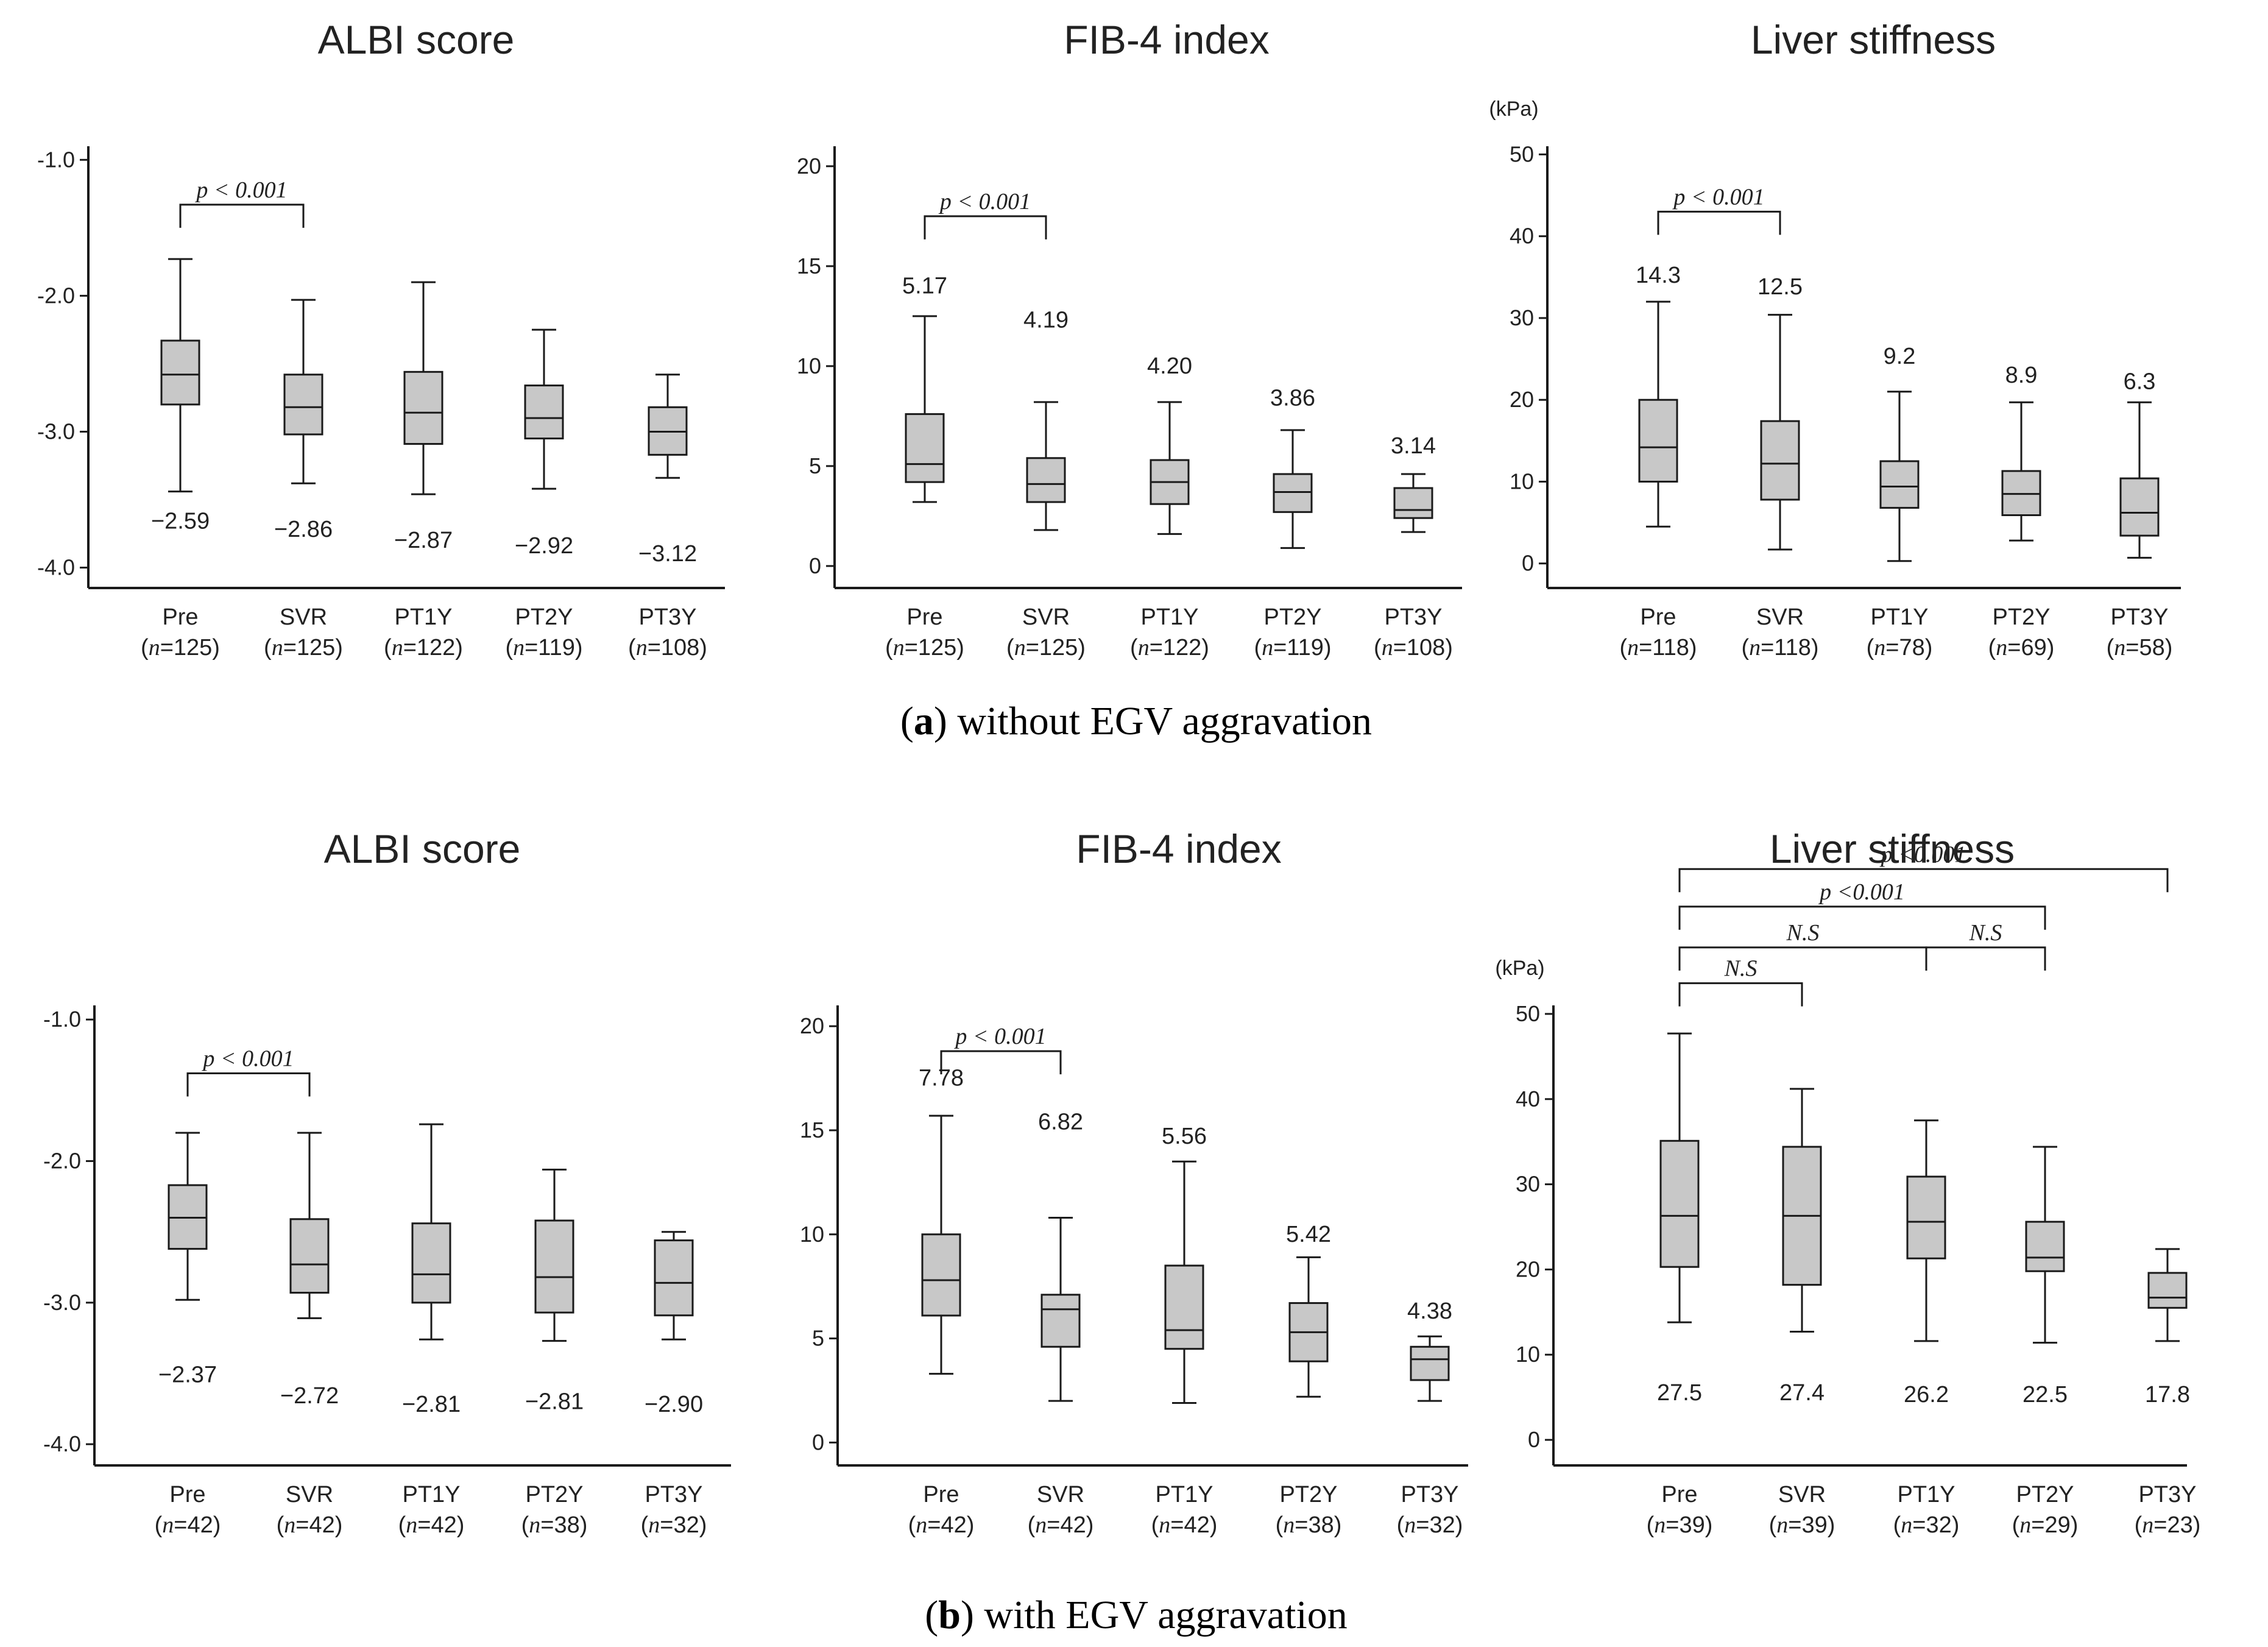 Image resolution: width=2268 pixels, height=1647 pixels. Describe the element at coordinates (1679, 1494) in the screenshot. I see `x-category-label: Pre` at that location.